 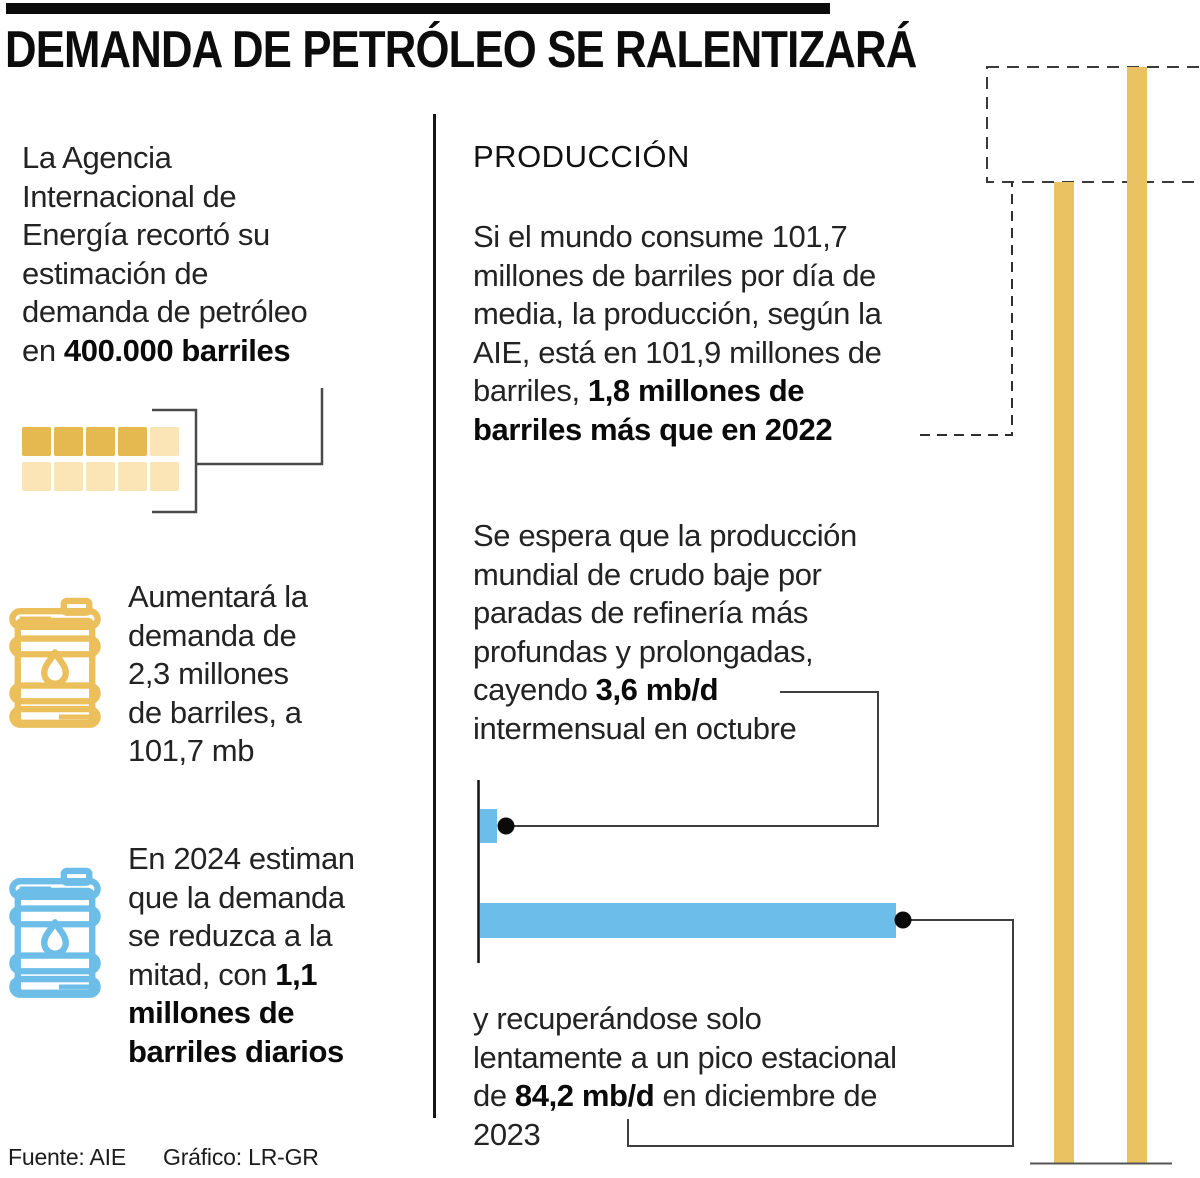 I want to click on oil-barrel-icon-blue, so click(x=55, y=938).